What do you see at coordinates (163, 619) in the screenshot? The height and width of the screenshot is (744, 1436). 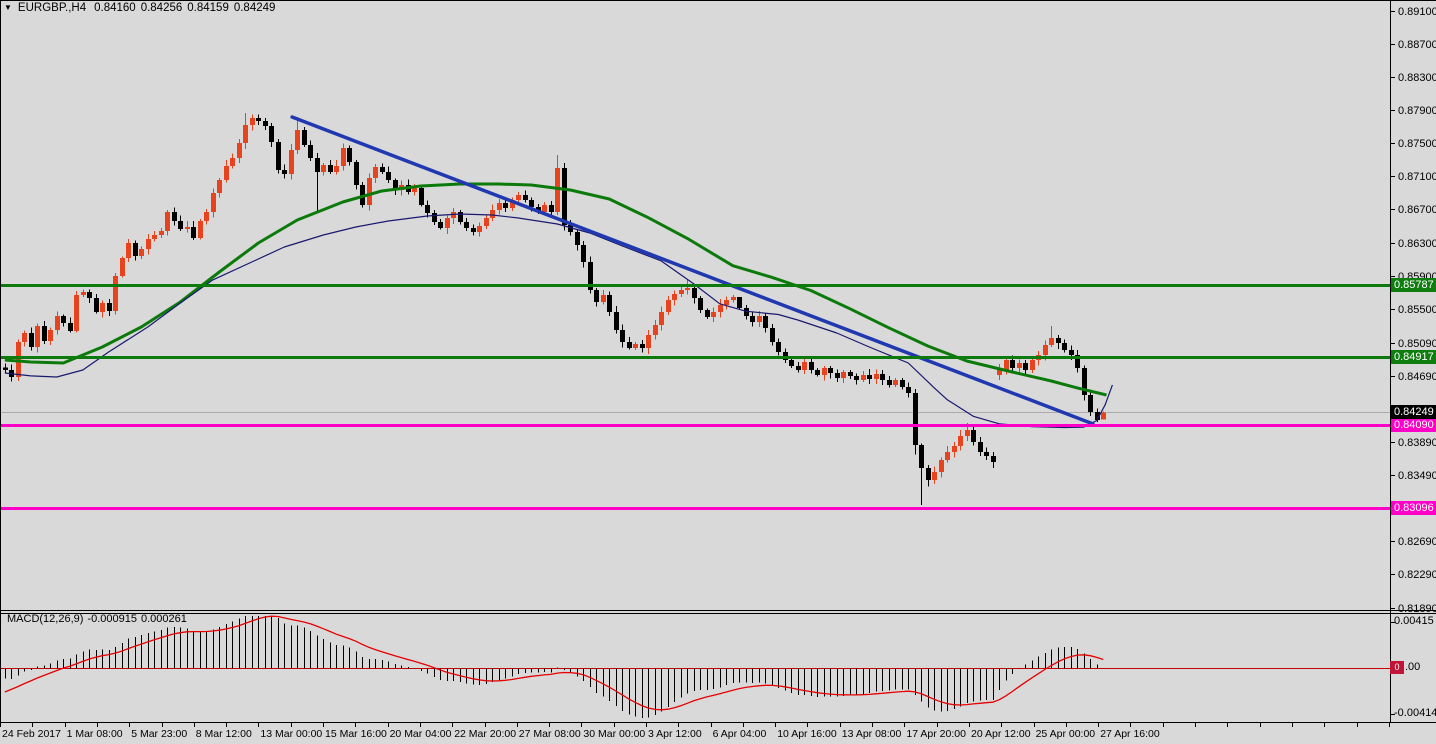 I see `macd-signal-value: 0.000261` at bounding box center [163, 619].